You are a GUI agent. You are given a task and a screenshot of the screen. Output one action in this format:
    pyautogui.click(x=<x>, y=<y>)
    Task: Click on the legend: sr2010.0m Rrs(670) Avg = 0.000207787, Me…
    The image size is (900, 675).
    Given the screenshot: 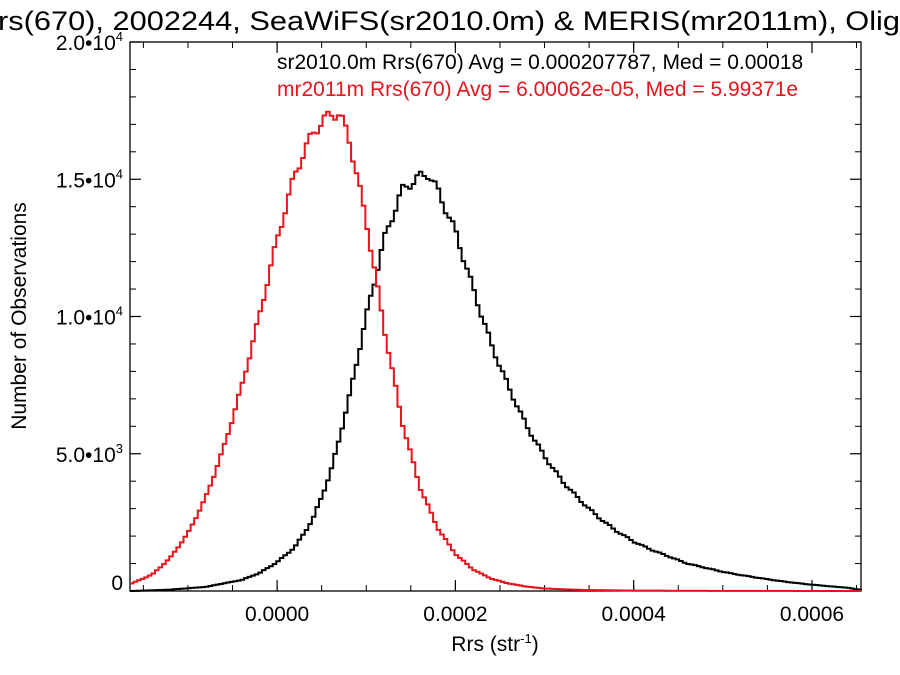 What is the action you would take?
    pyautogui.click(x=540, y=76)
    